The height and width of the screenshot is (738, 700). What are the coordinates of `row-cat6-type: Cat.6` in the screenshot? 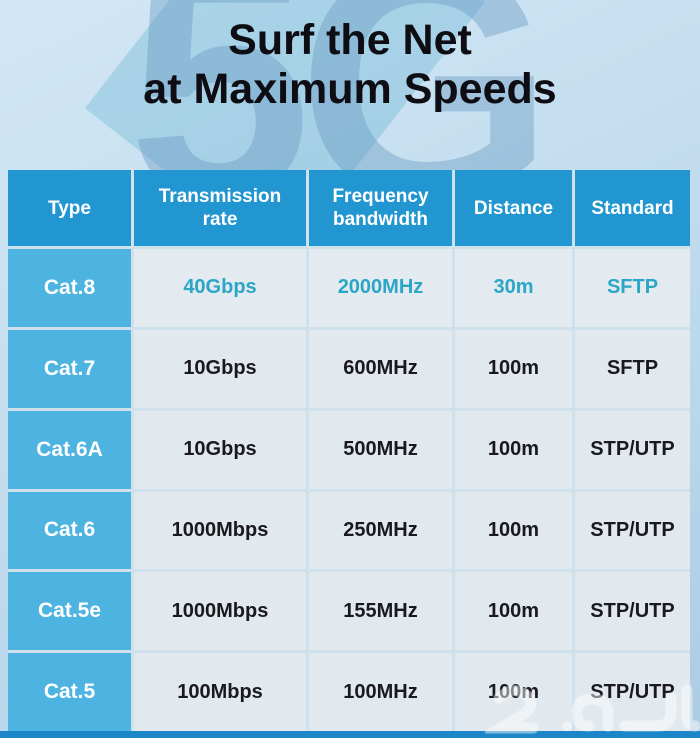 It's located at (69, 530).